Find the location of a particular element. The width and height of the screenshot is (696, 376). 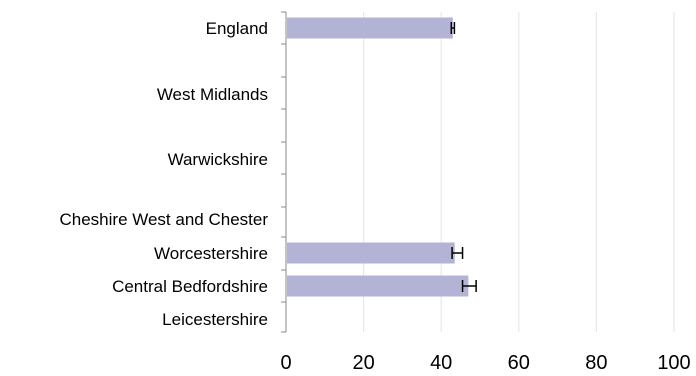

x-tick-label-20: 20 is located at coordinates (363, 363).